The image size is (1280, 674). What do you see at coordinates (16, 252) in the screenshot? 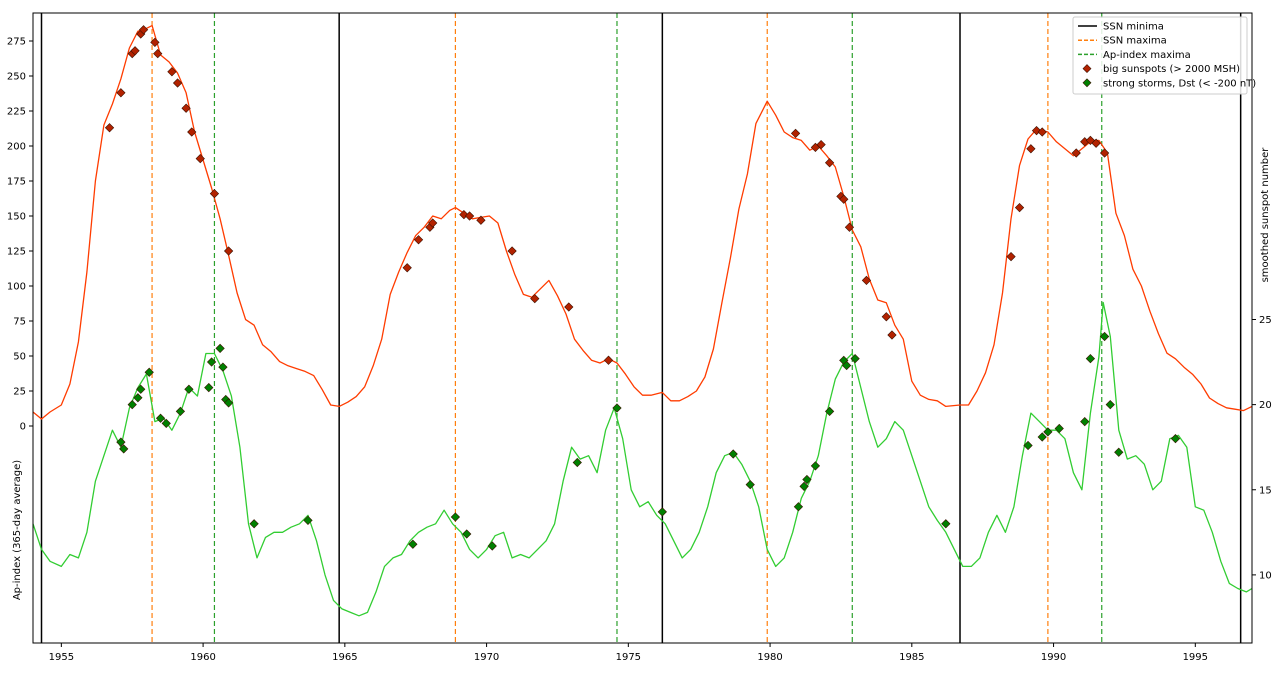
I see `ssn-tick-label: 125` at bounding box center [16, 252].